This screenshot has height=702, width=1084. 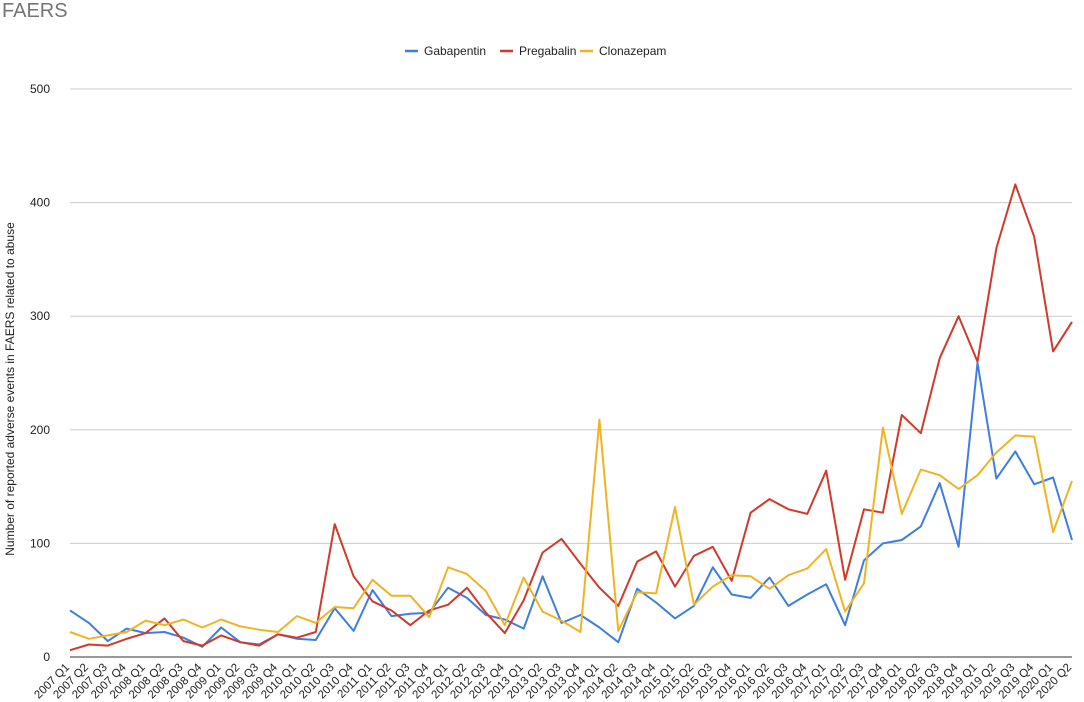 I want to click on y-tick-label: 0, so click(x=46, y=657).